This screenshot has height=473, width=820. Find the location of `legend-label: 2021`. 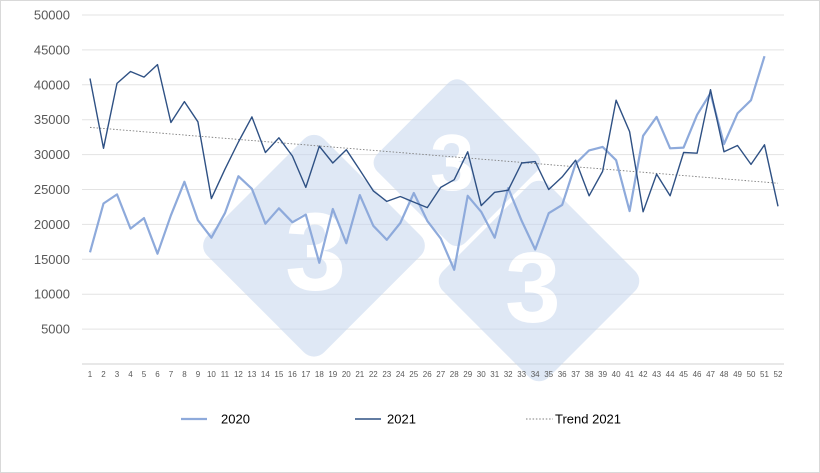

legend-label: 2021 is located at coordinates (401, 419).